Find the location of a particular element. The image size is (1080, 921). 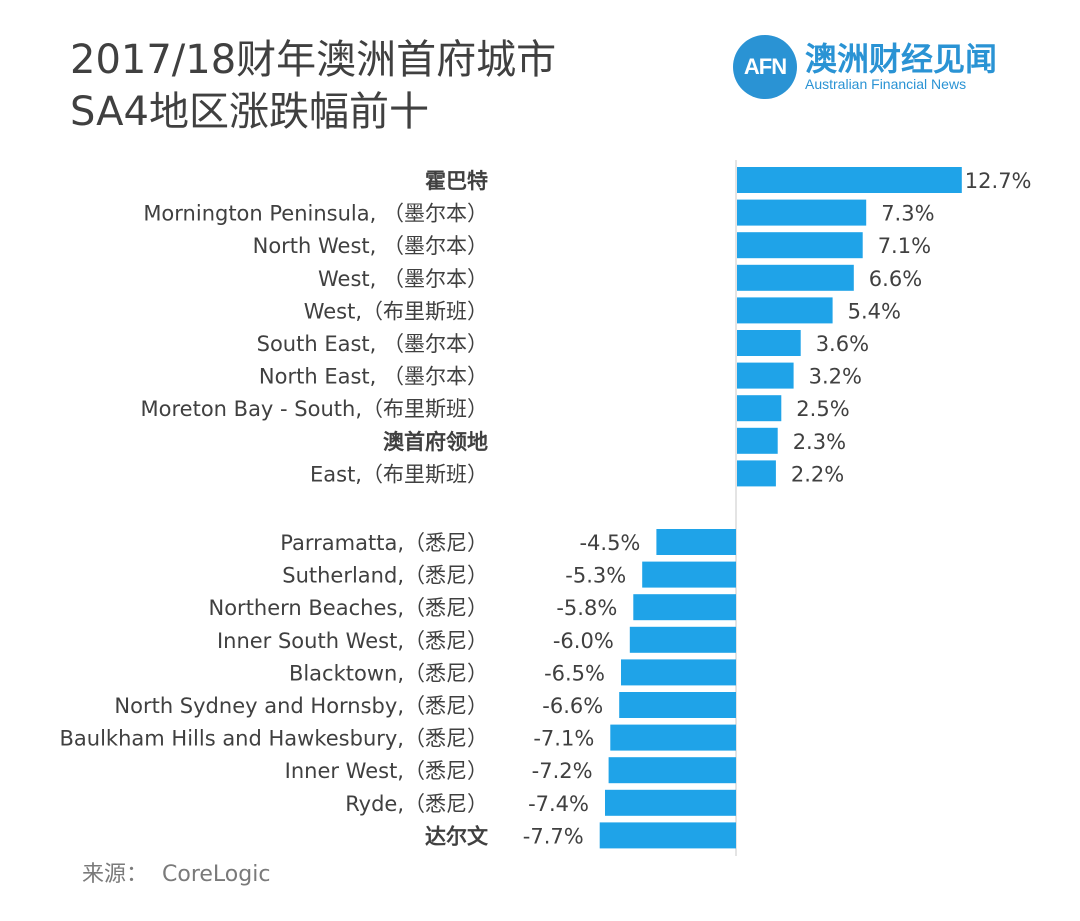

category-label: Inner West,（悉尼） is located at coordinates (386, 771).